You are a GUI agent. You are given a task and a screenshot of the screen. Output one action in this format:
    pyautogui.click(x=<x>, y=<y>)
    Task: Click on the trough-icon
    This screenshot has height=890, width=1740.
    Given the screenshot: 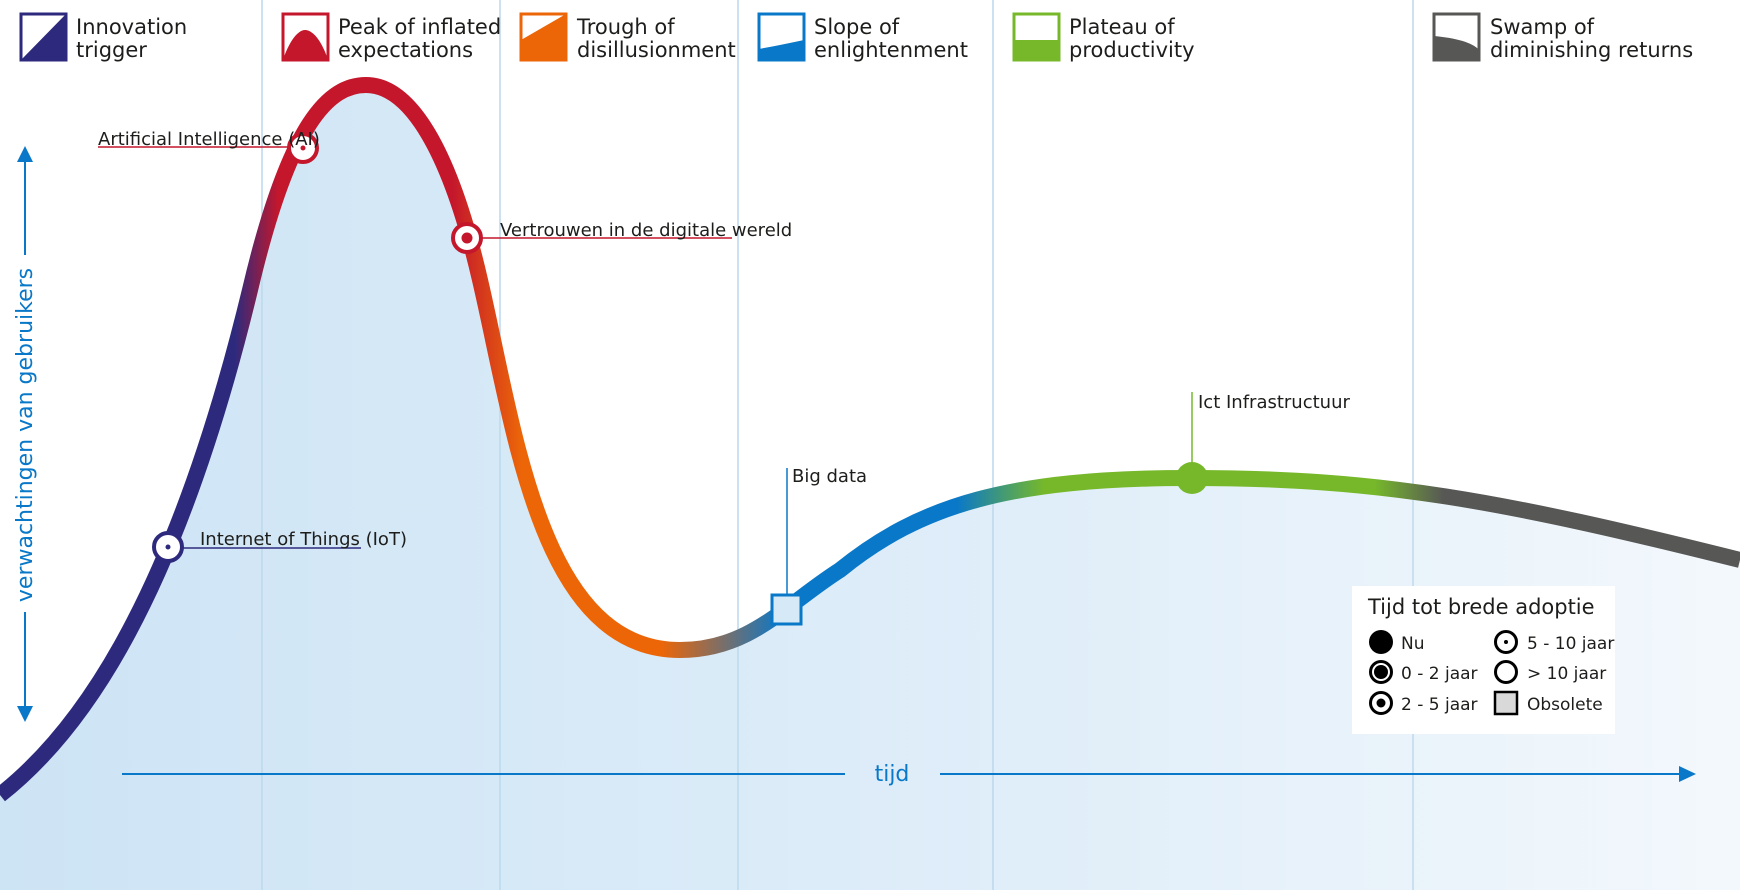 What is the action you would take?
    pyautogui.click(x=543, y=37)
    